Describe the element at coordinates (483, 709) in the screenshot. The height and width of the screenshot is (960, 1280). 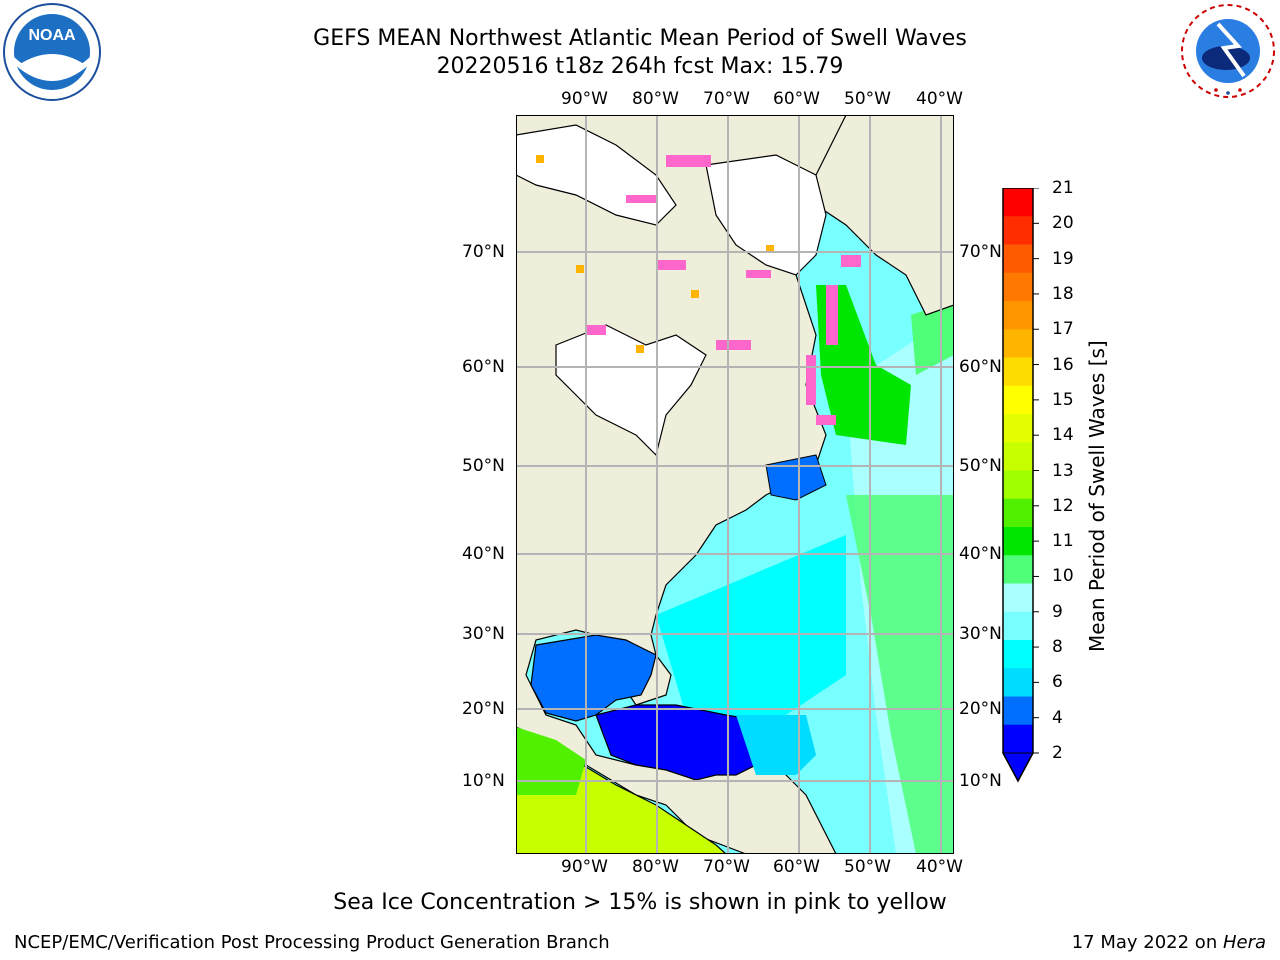
I see `lat-label-left-20n: 20°N` at that location.